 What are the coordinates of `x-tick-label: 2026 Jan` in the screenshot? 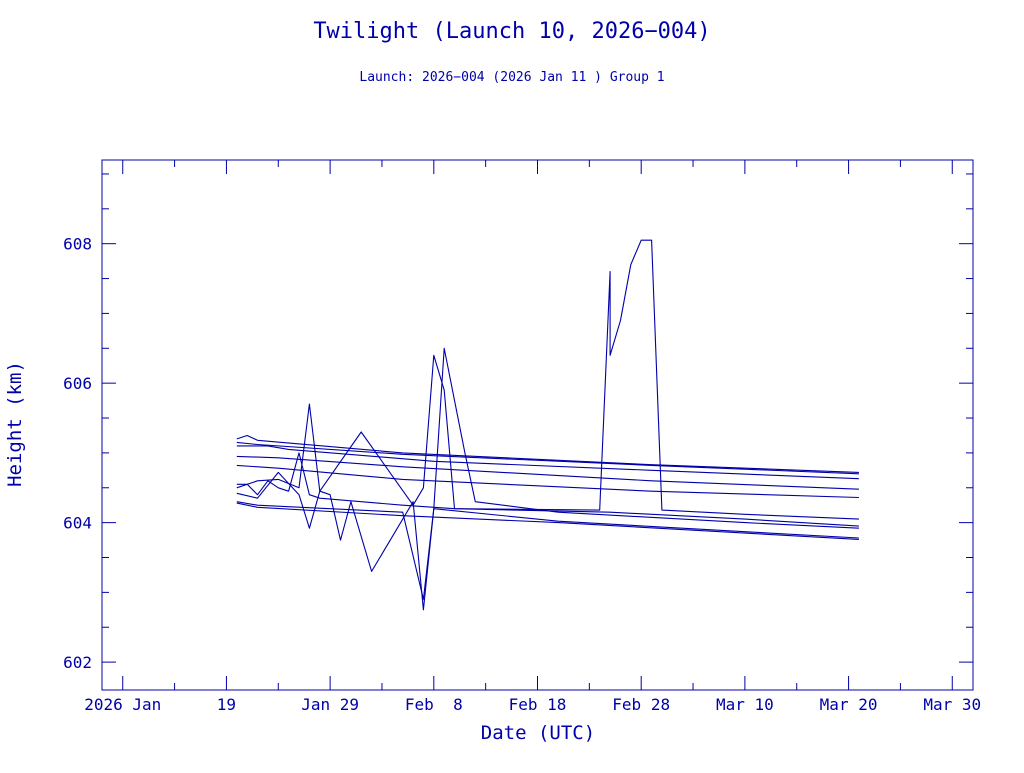 It's located at (122, 704).